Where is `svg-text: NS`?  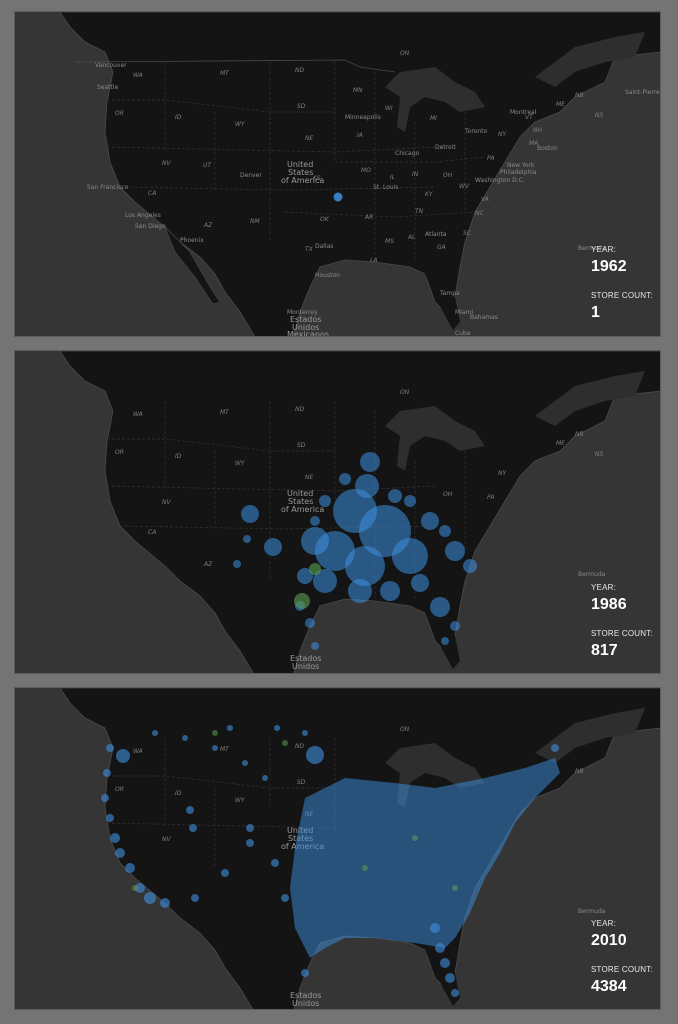
svg-text: NS is located at coordinates (599, 454).